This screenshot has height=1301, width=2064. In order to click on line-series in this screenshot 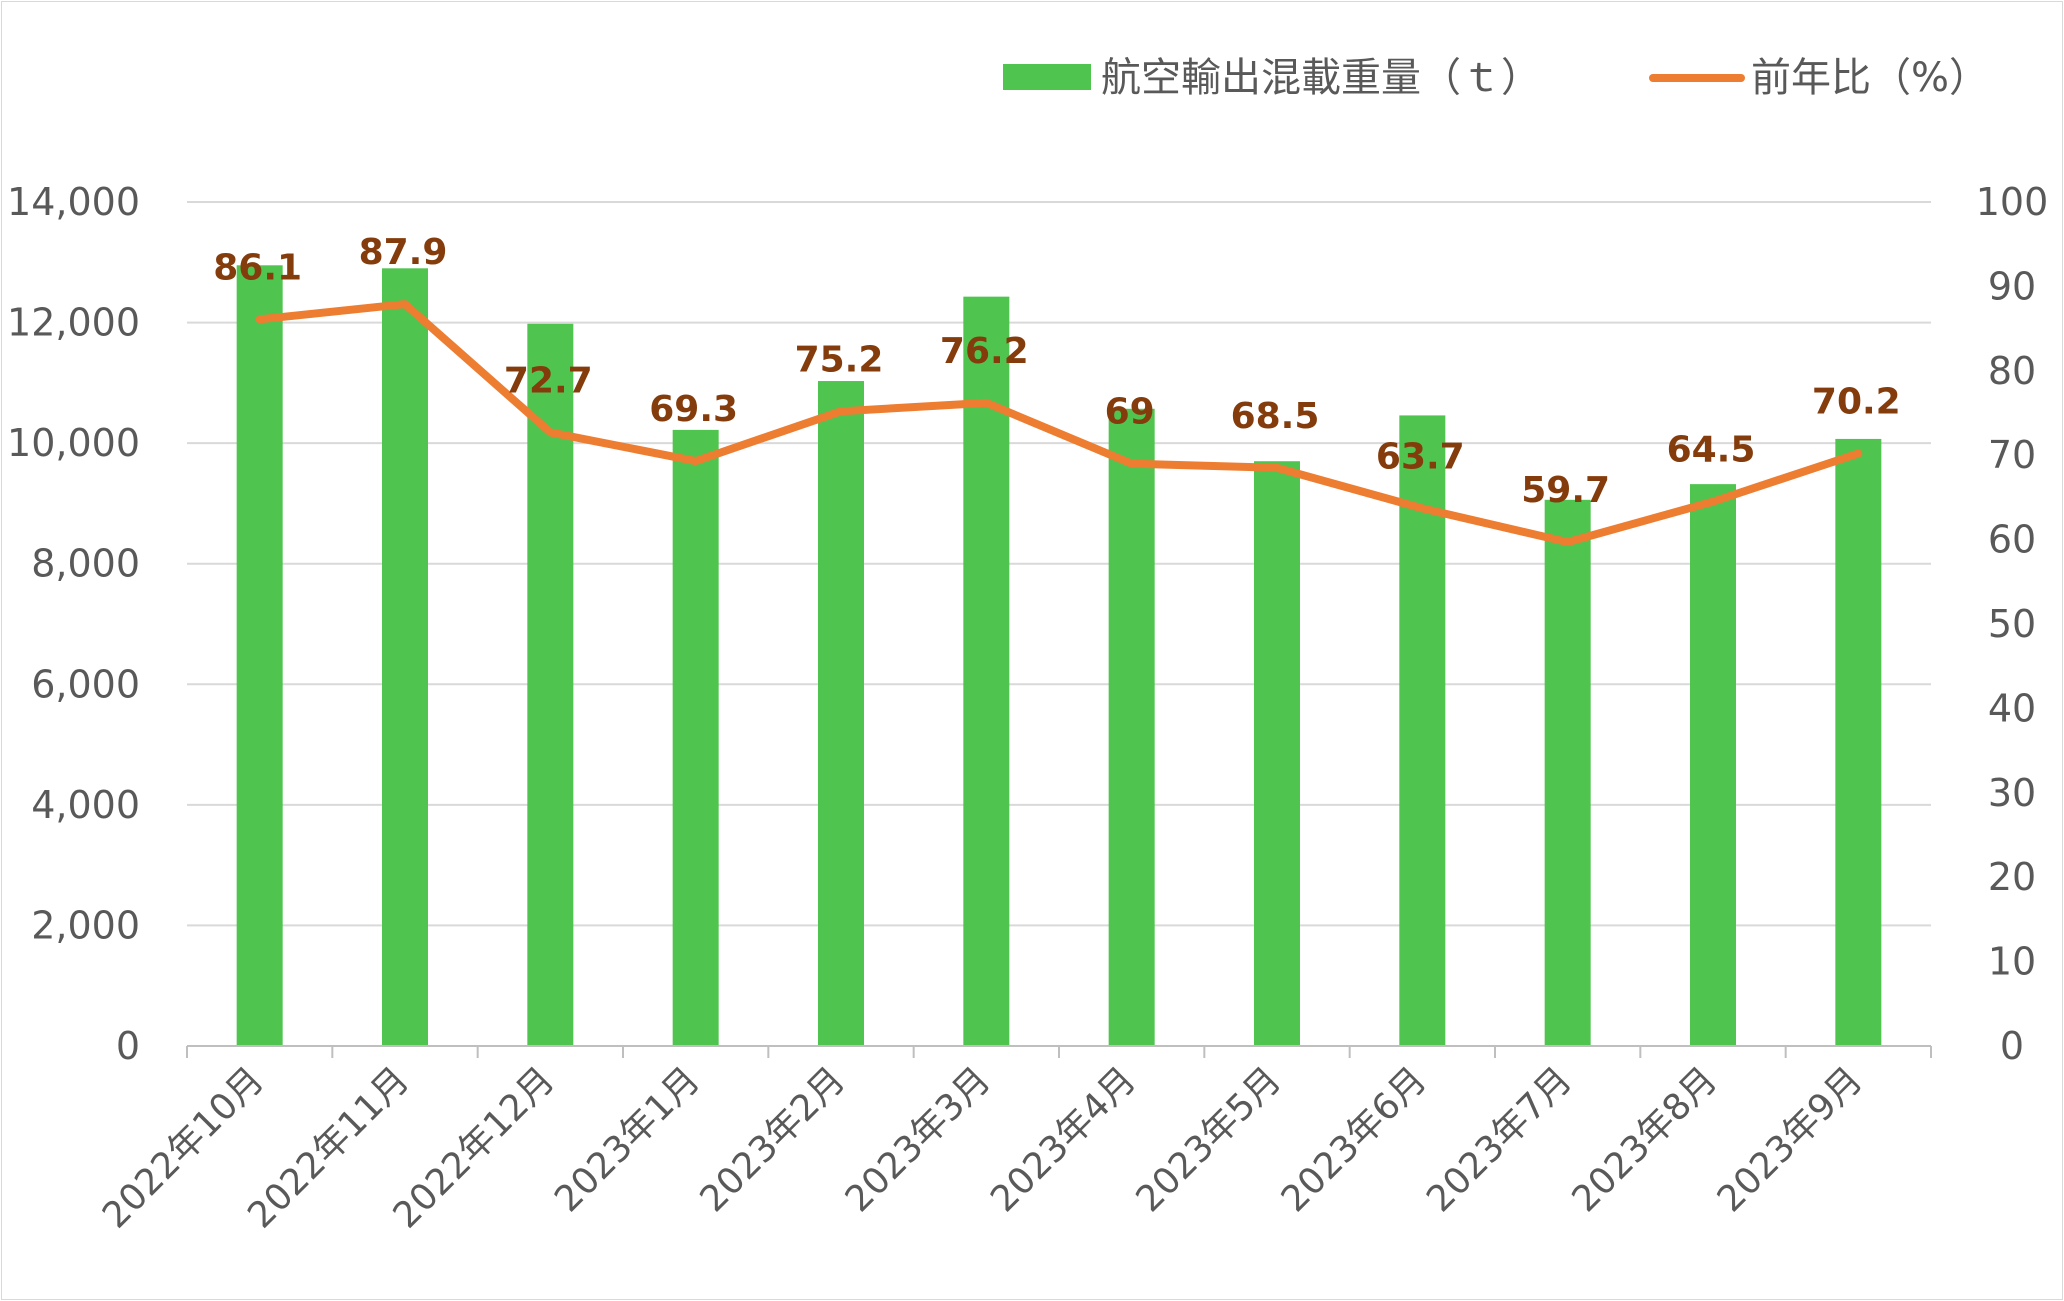, I will do `click(1059, 423)`.